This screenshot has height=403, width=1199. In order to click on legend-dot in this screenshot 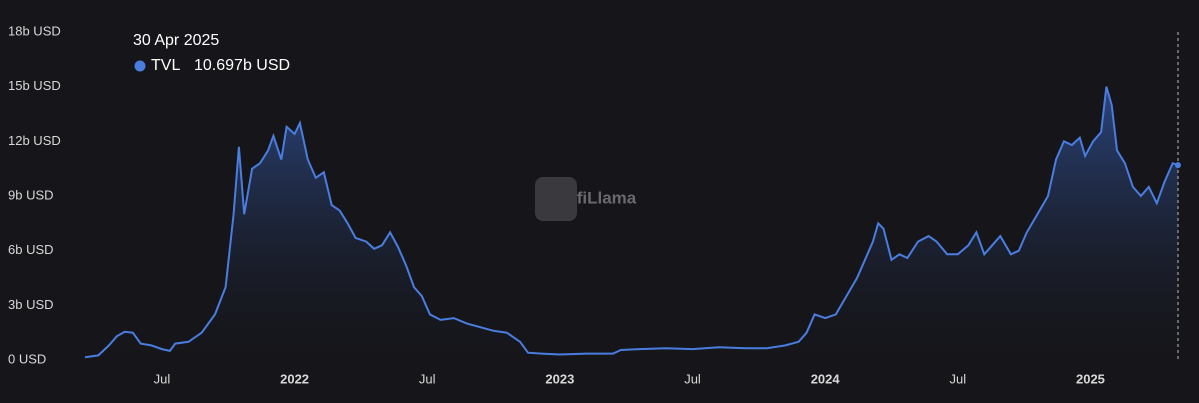, I will do `click(140, 66)`.